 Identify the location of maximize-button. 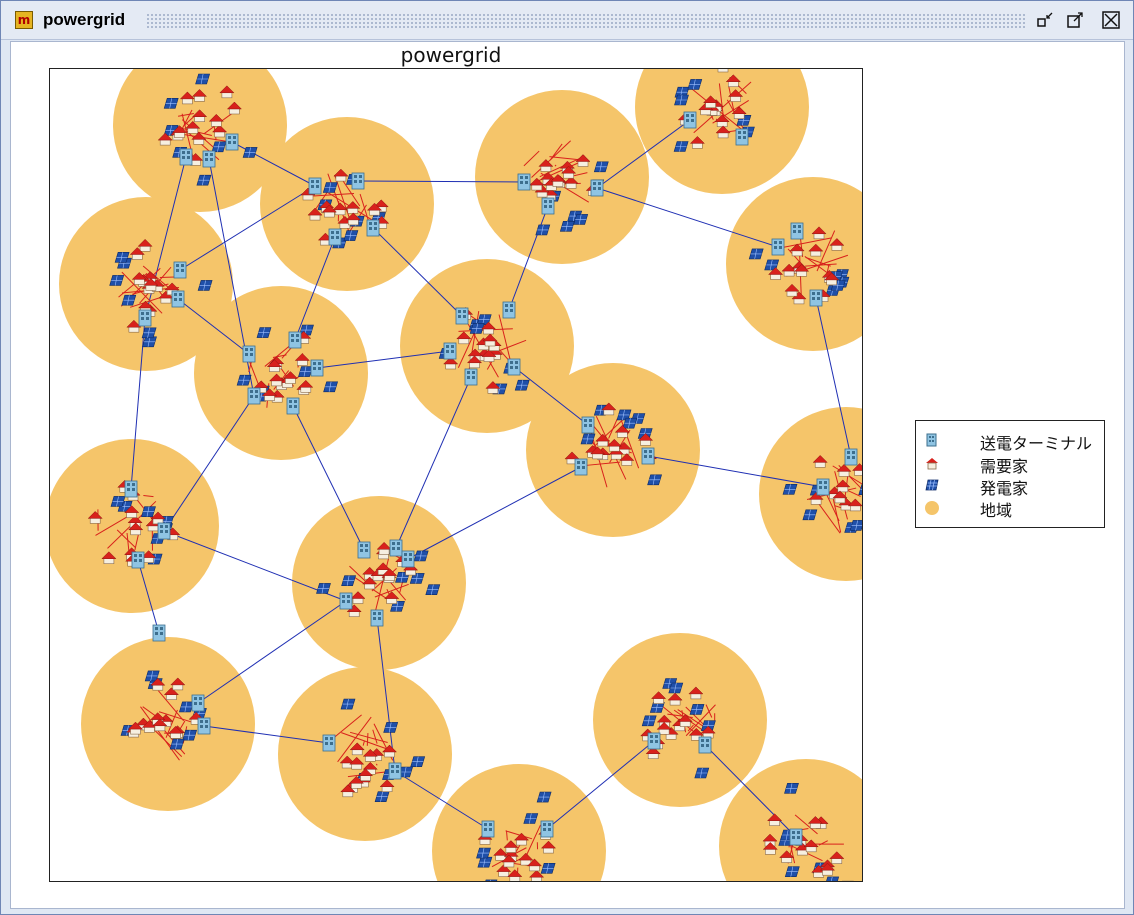
(1075, 20).